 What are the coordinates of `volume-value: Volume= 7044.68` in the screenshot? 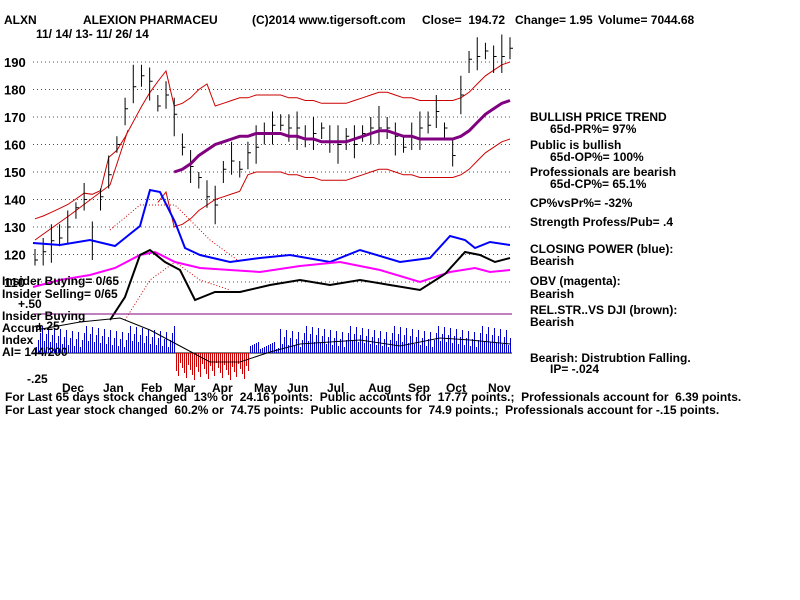 It's located at (646, 20).